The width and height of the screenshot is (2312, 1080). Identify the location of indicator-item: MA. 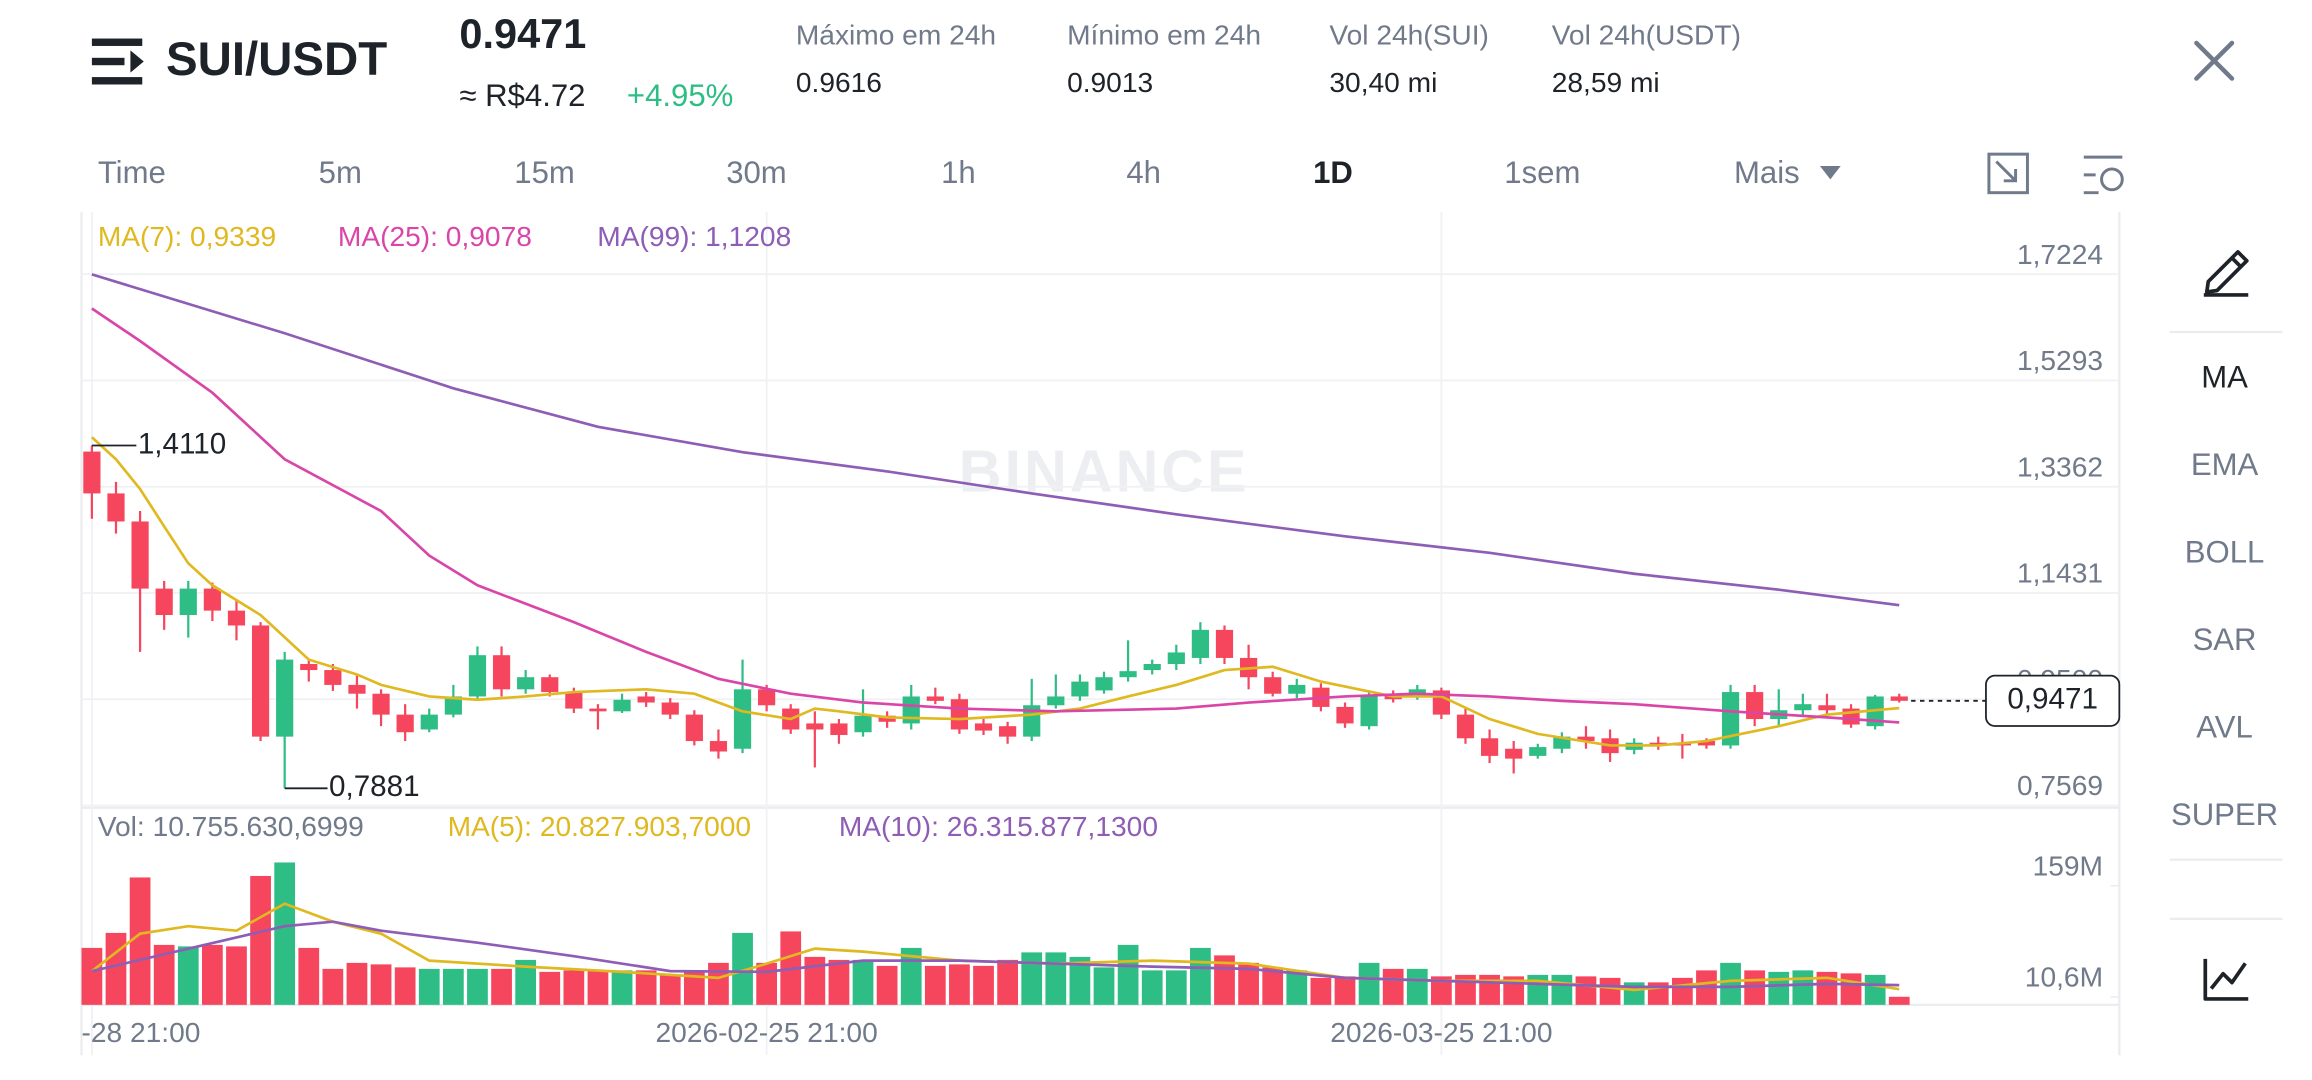
(2224, 377).